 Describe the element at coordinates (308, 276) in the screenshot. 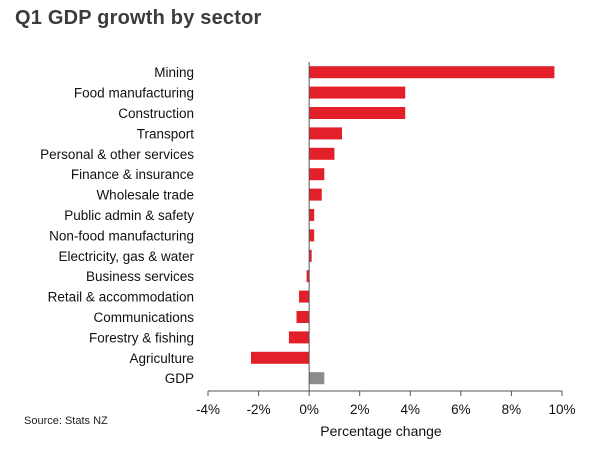

I see `bar-business-services` at that location.